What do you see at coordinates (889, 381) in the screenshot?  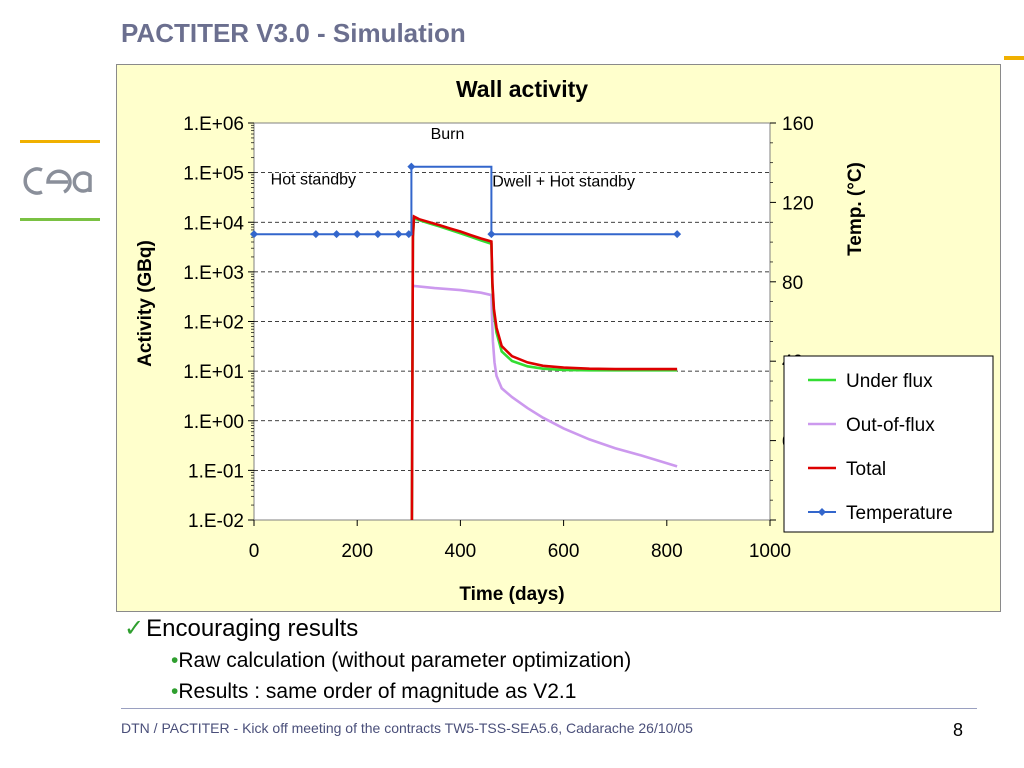 I see `legend-label: Under flux` at bounding box center [889, 381].